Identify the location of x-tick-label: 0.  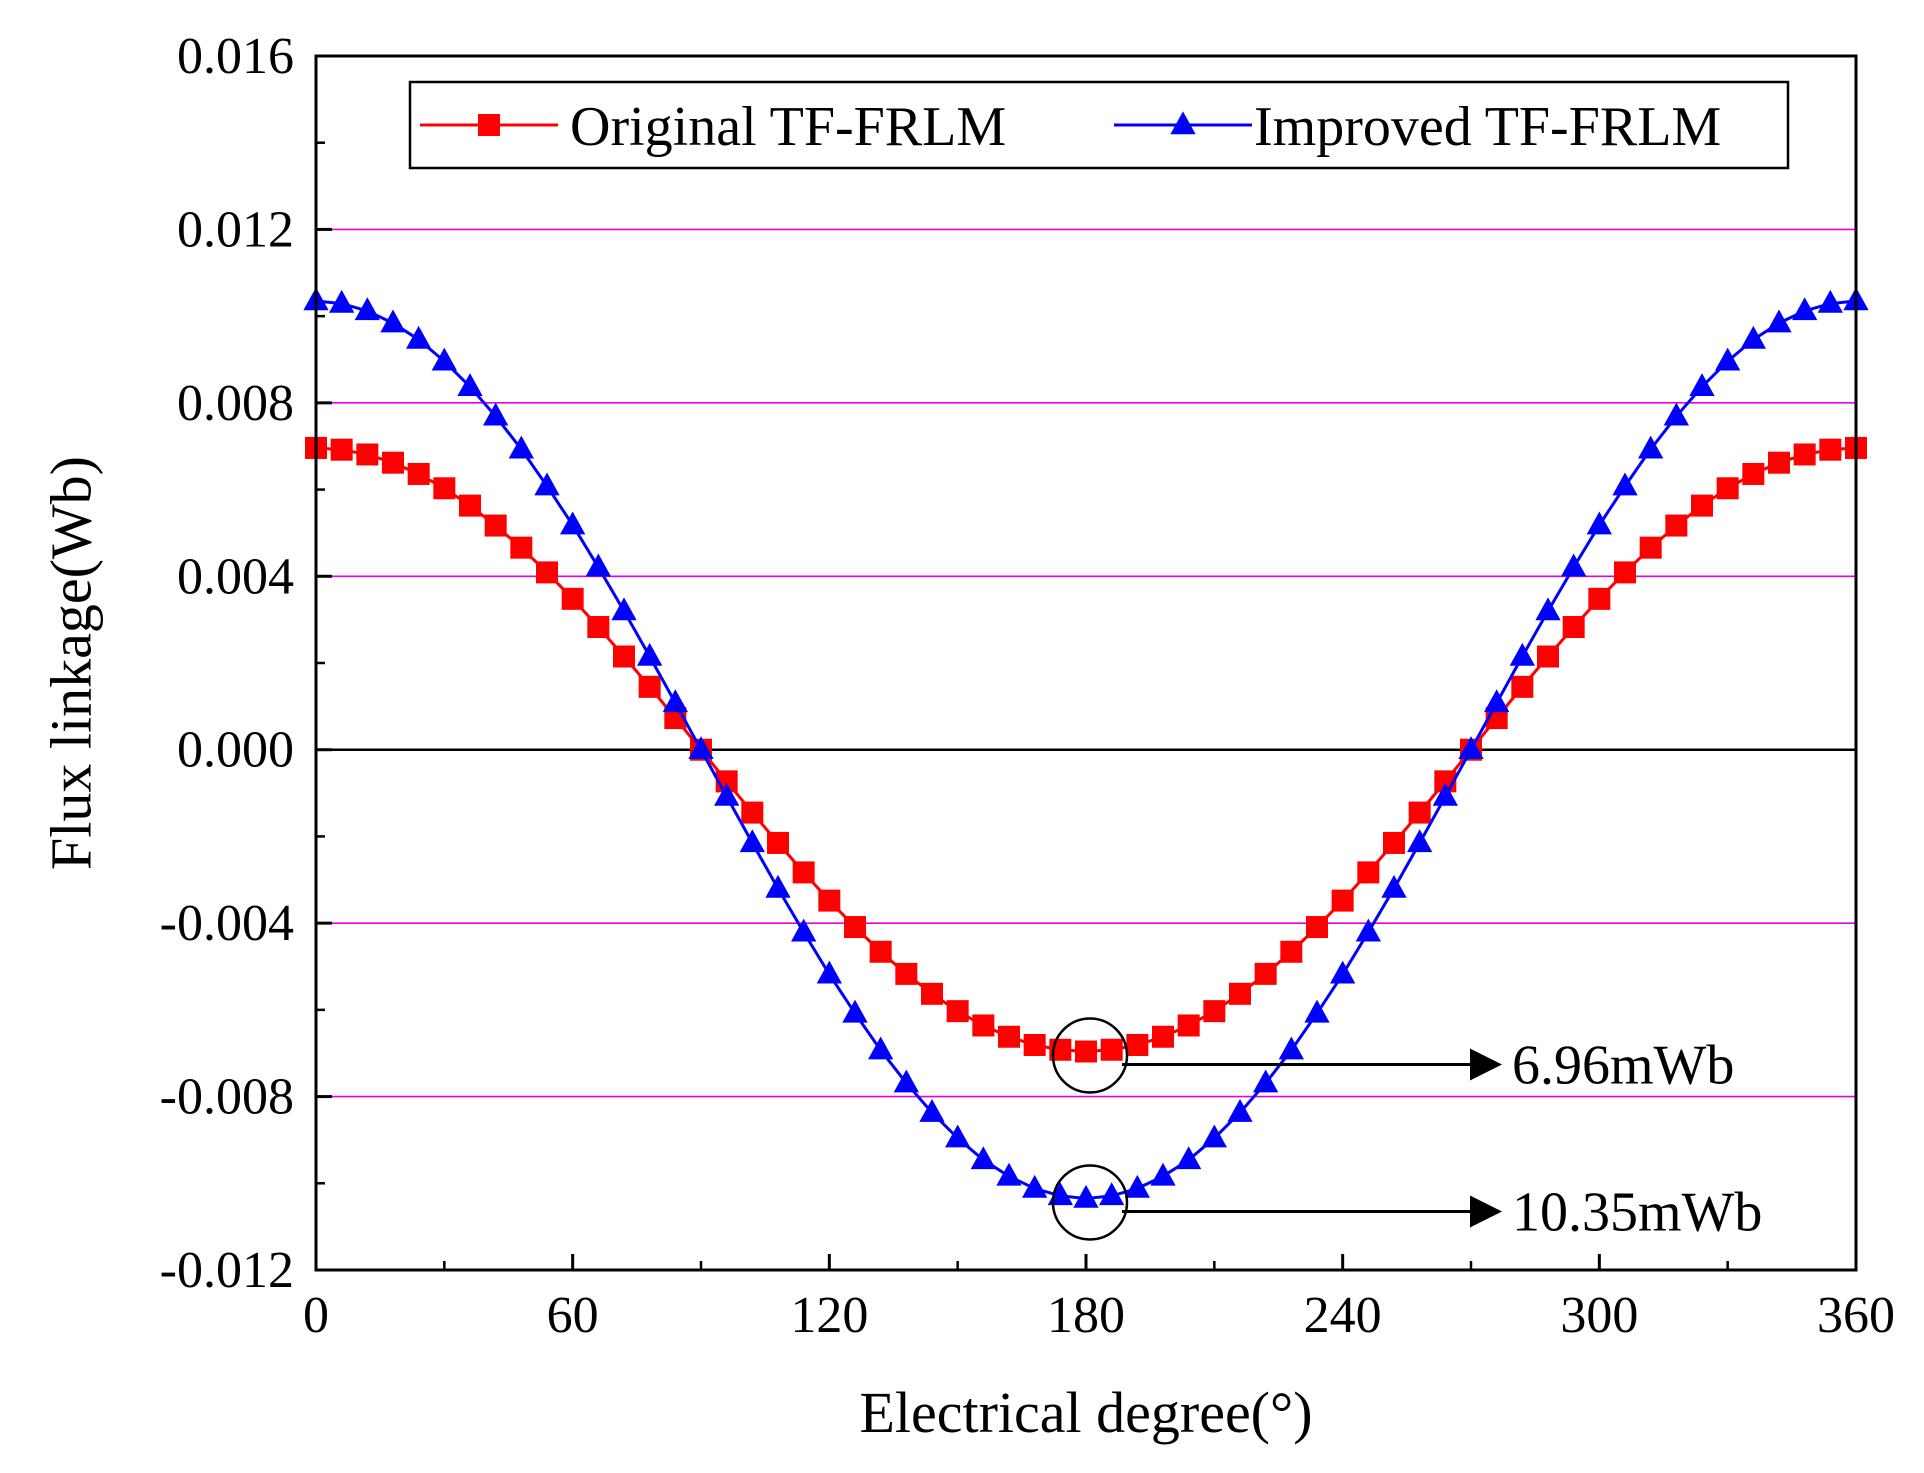
(316, 1315).